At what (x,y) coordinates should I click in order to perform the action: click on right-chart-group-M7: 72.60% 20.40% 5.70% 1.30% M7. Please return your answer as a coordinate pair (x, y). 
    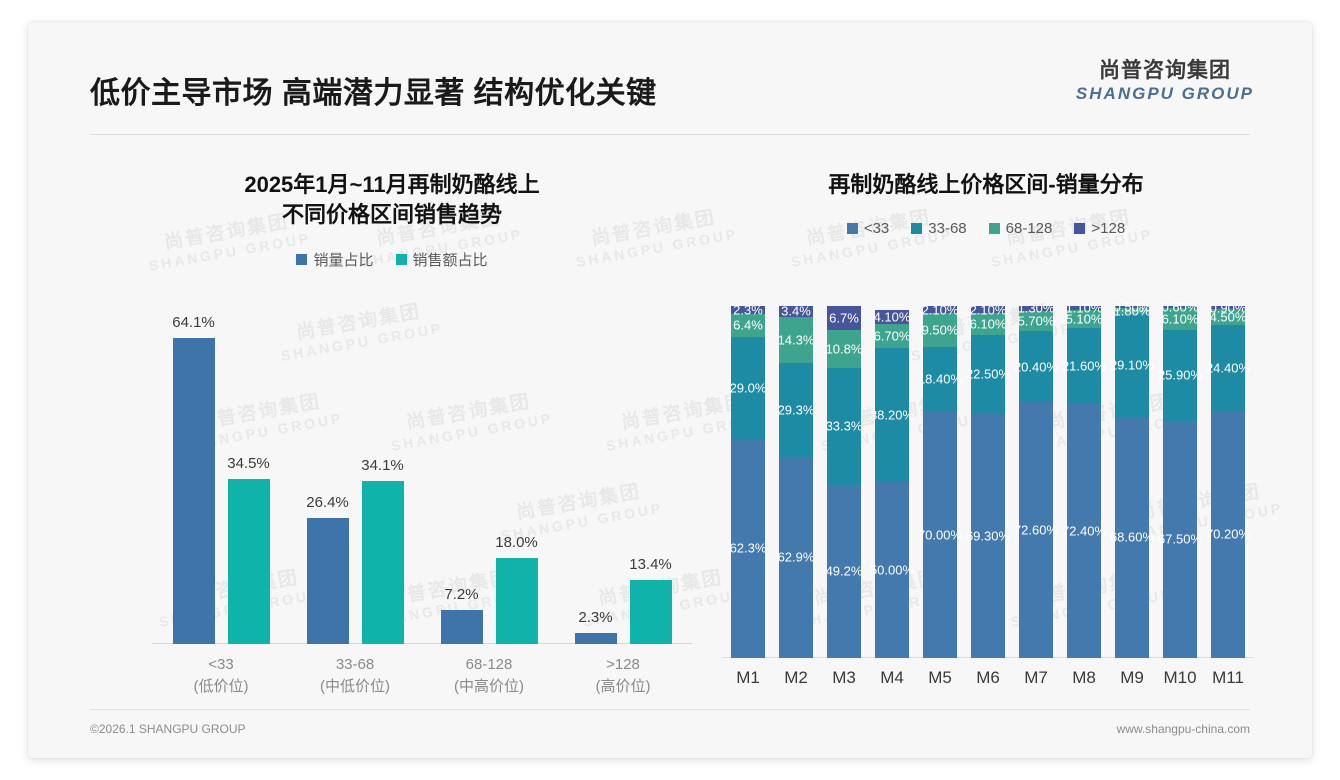
    Looking at the image, I should click on (1036, 494).